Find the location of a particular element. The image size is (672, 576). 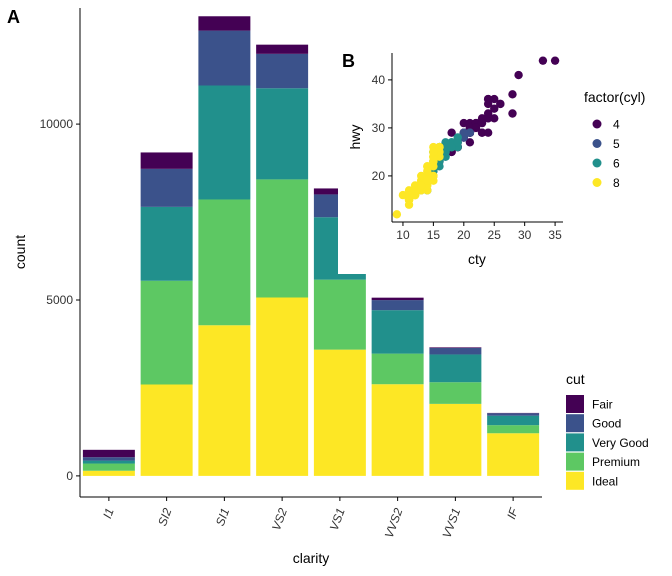

panel-b-y-ticks: 20 30 40 is located at coordinates (382, 128).